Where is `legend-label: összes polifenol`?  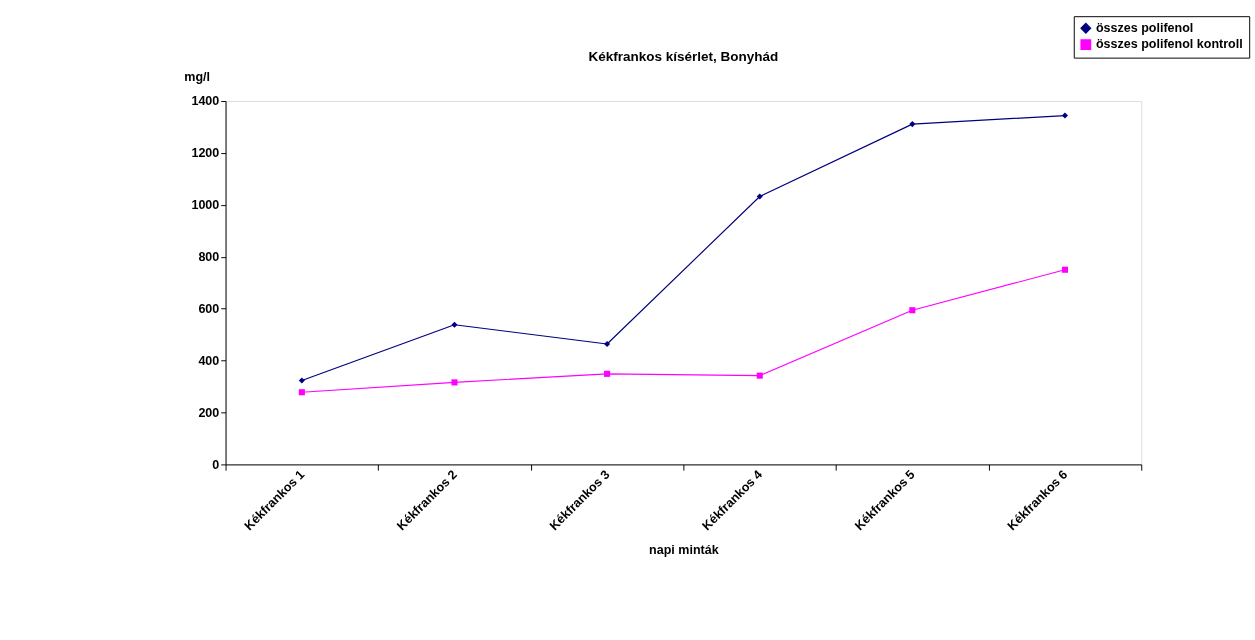
legend-label: összes polifenol is located at coordinates (1144, 28).